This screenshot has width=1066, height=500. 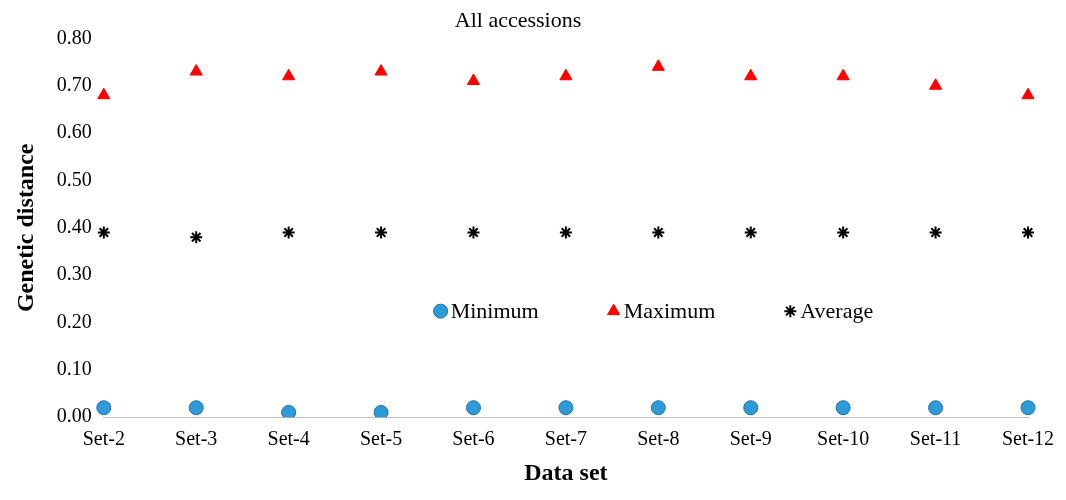 I want to click on x-tick-label: Set-7, so click(x=566, y=438).